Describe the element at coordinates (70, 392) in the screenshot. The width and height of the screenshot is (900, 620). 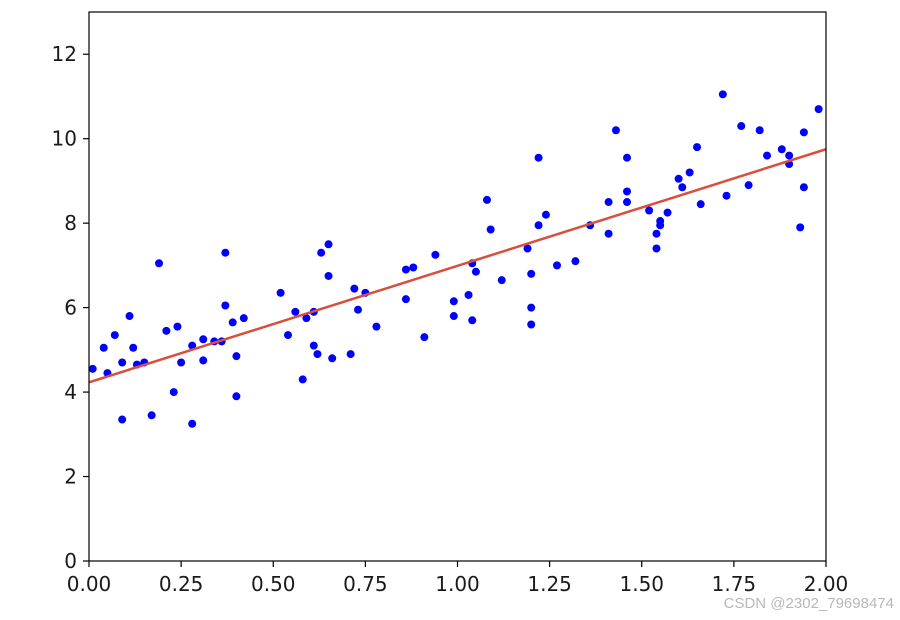
I see `y-tick-label: 4` at that location.